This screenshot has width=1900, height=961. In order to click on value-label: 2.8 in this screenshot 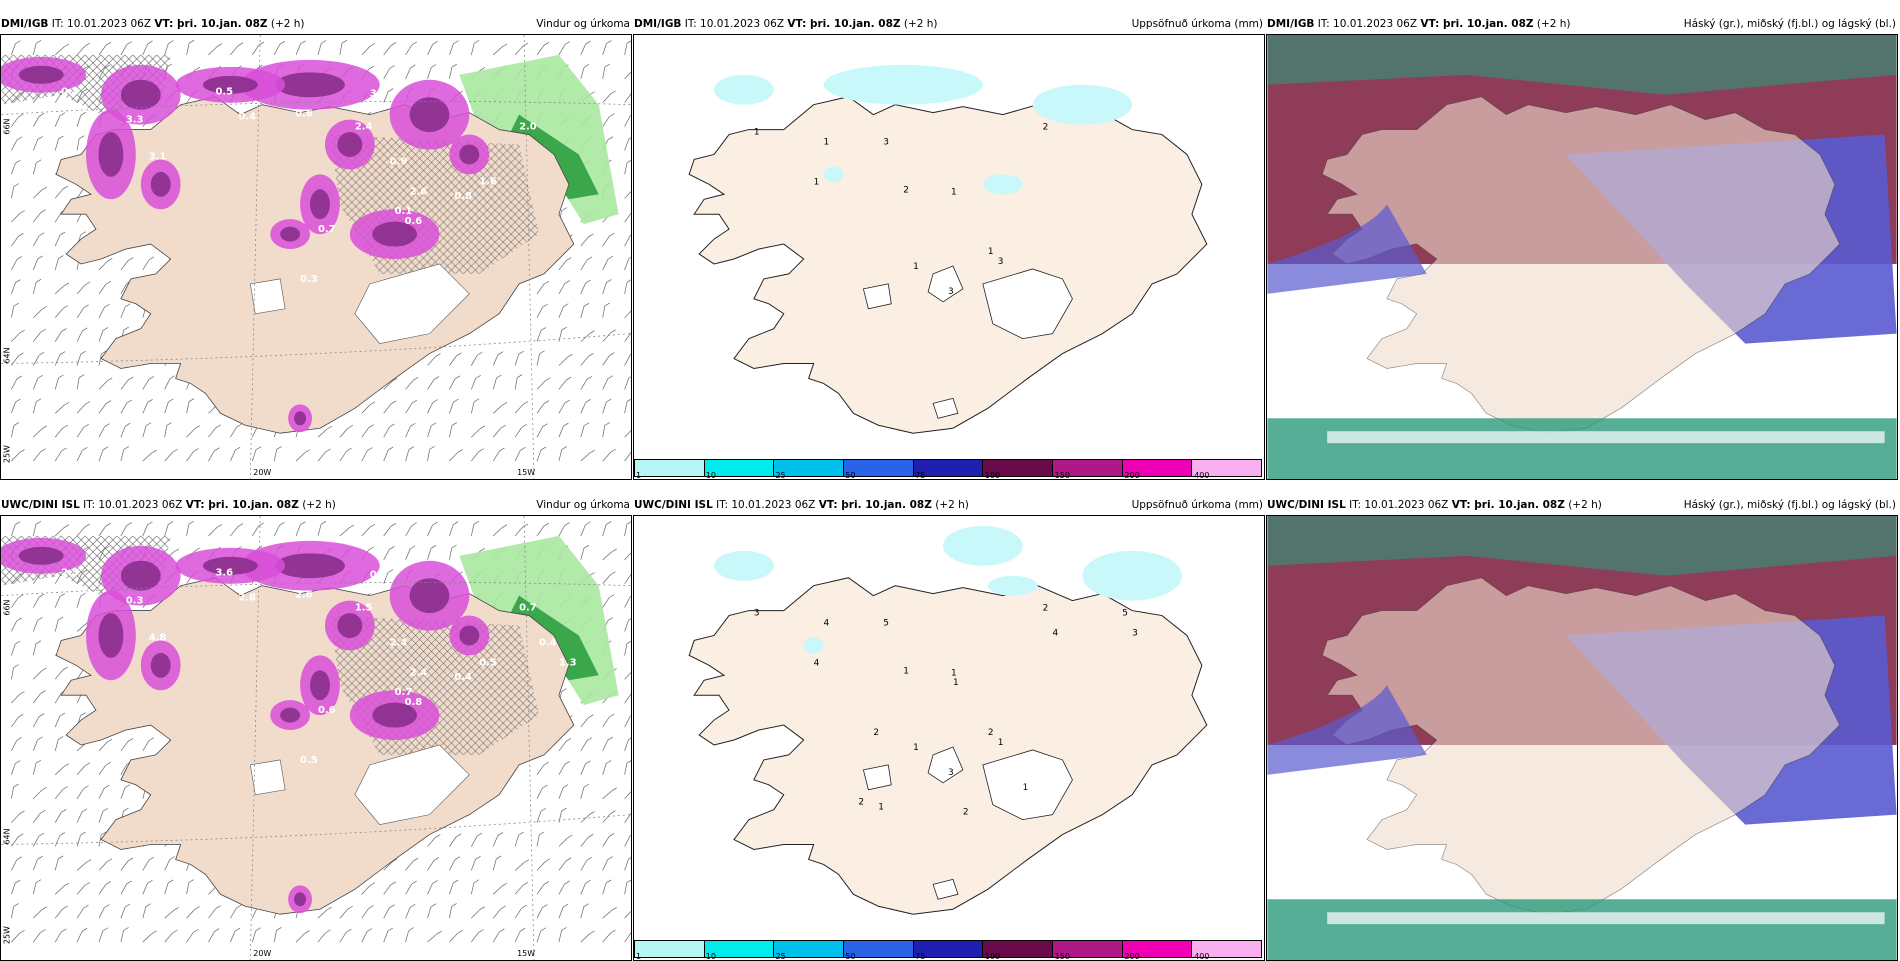, I will do `click(247, 598)`.